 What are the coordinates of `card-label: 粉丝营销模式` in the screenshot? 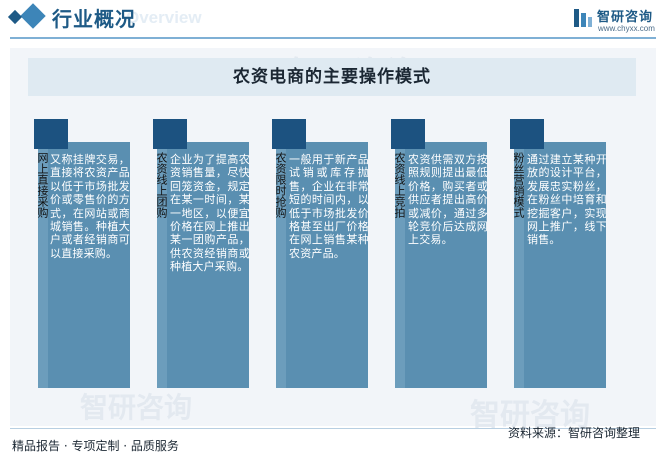 It's located at (518, 185).